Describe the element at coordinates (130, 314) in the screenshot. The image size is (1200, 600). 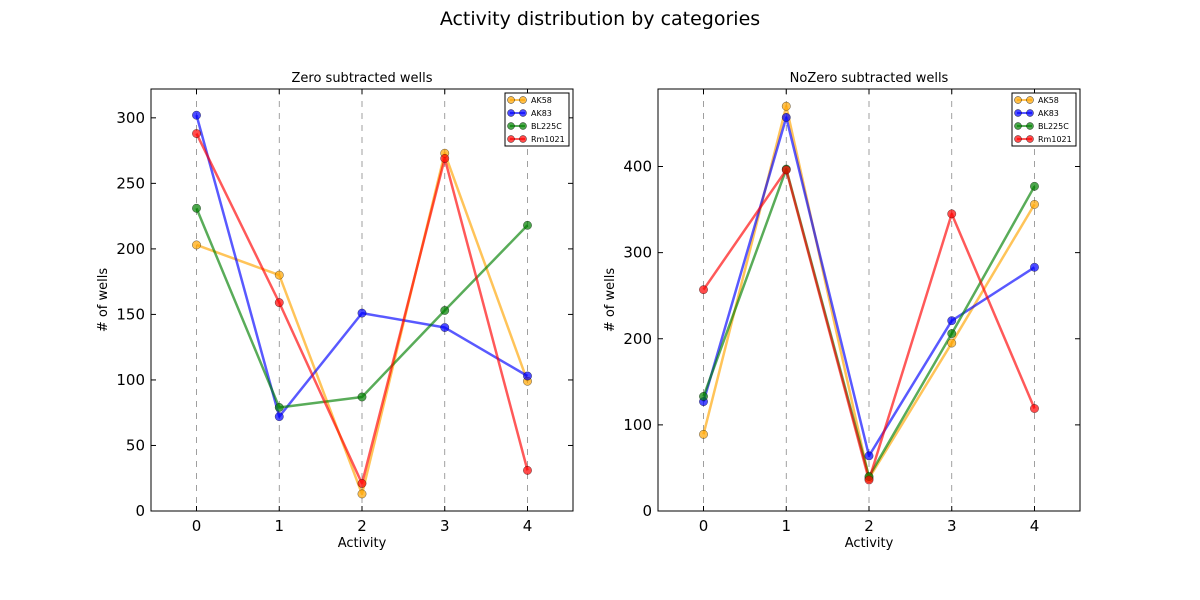
I see `y-tick-label: 150` at that location.